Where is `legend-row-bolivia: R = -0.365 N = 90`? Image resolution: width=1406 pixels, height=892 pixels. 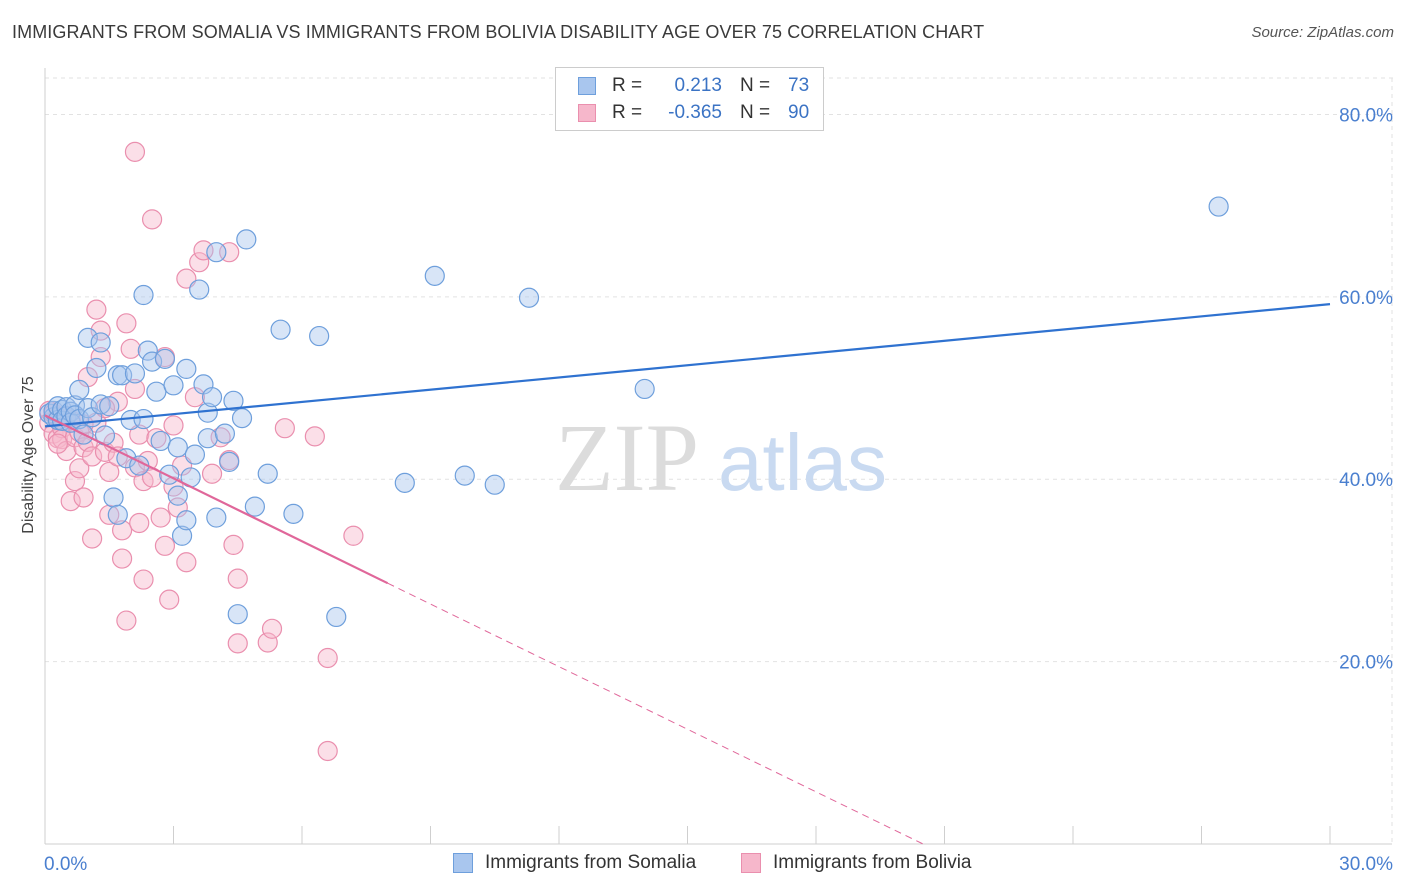
legend-row-bolivia: R = -0.365 N = 90 is located at coordinates (693, 113).